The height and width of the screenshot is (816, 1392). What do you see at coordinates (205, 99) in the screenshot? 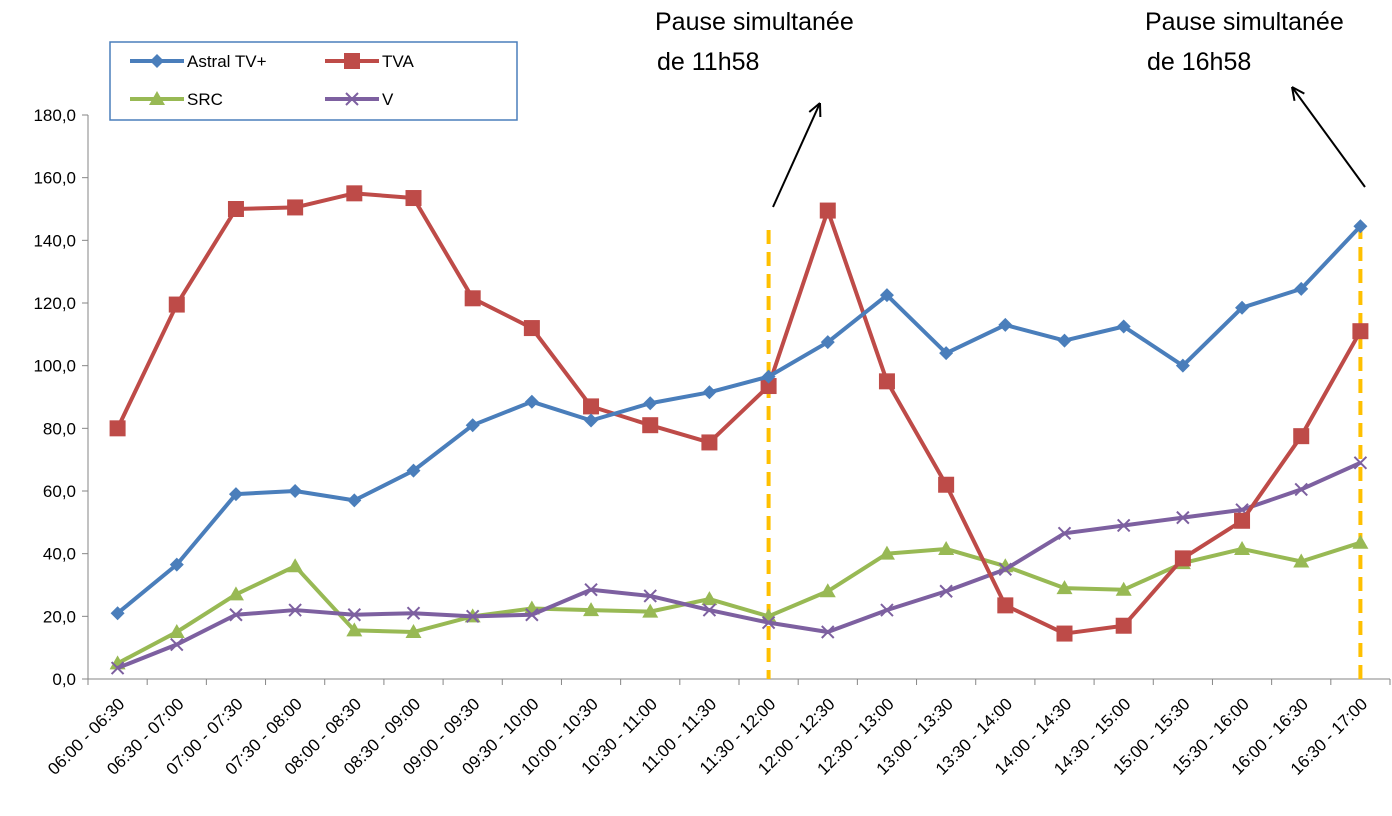
I see `legend-label: SRC` at bounding box center [205, 99].